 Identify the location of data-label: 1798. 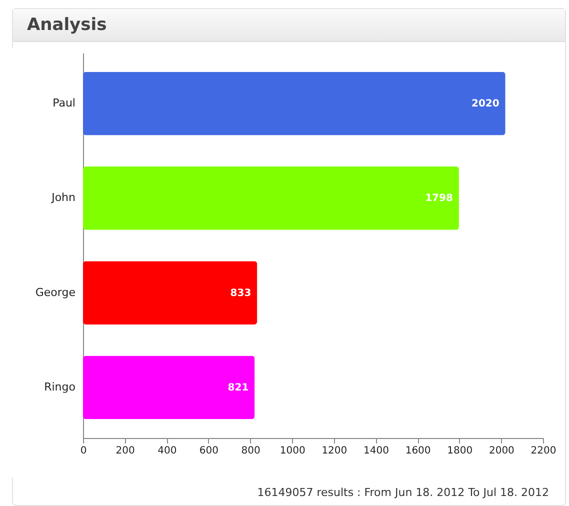
(439, 198).